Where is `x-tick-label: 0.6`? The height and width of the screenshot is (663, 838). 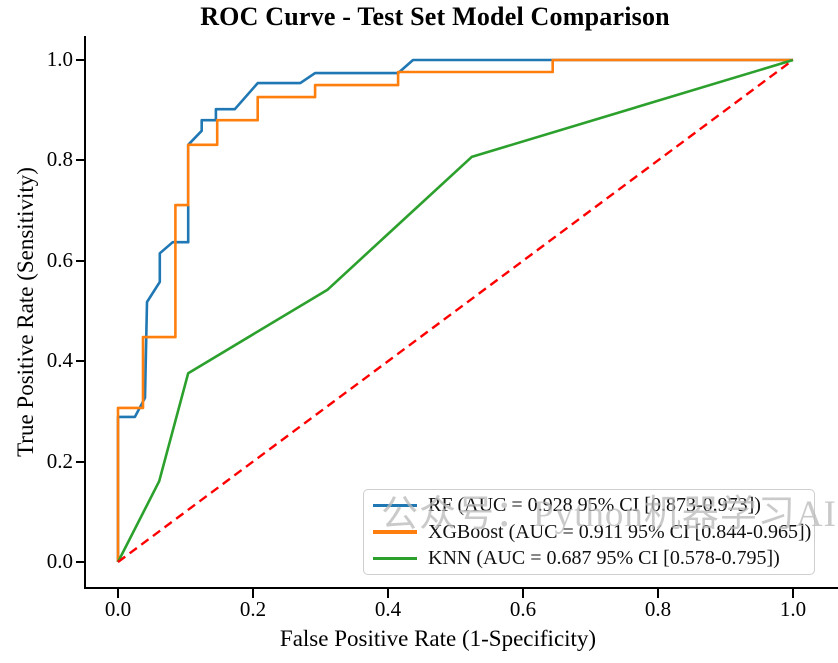 x-tick-label: 0.6 is located at coordinates (523, 609).